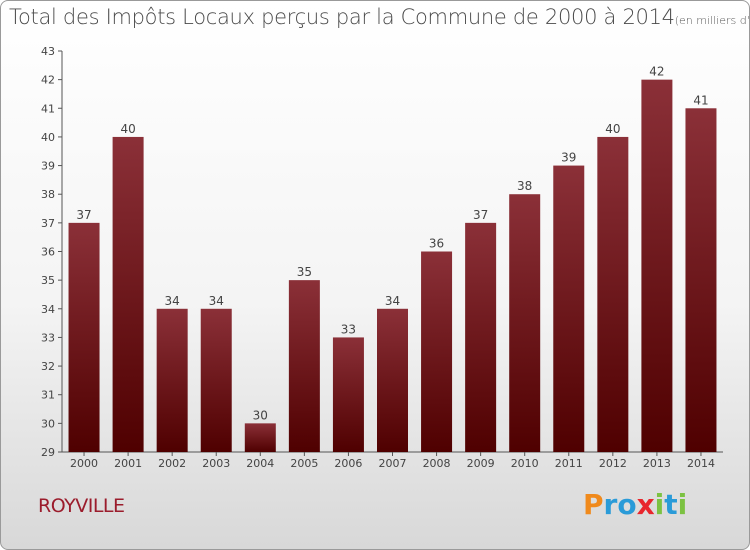 This screenshot has height=550, width=750. I want to click on x-tick-label: 2005, so click(304, 463).